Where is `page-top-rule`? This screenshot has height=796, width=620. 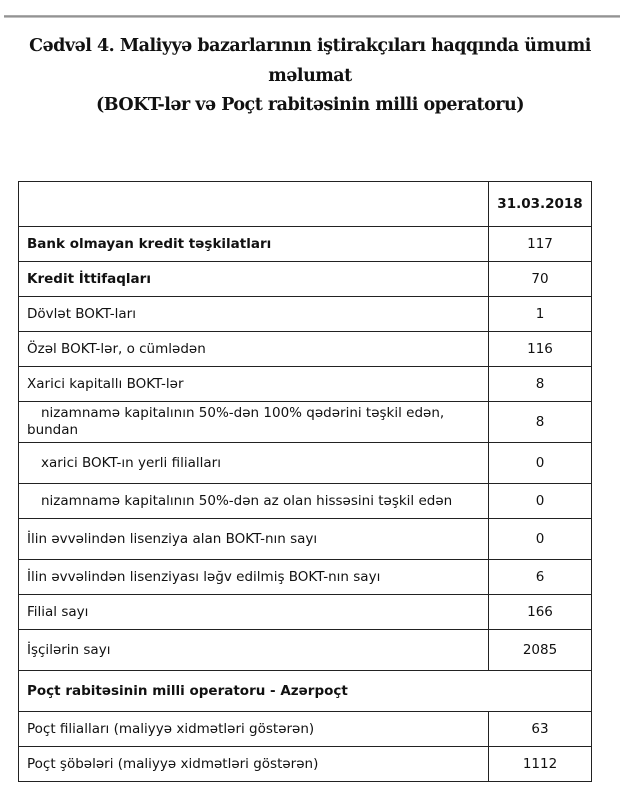
page-top-rule is located at coordinates (312, 16).